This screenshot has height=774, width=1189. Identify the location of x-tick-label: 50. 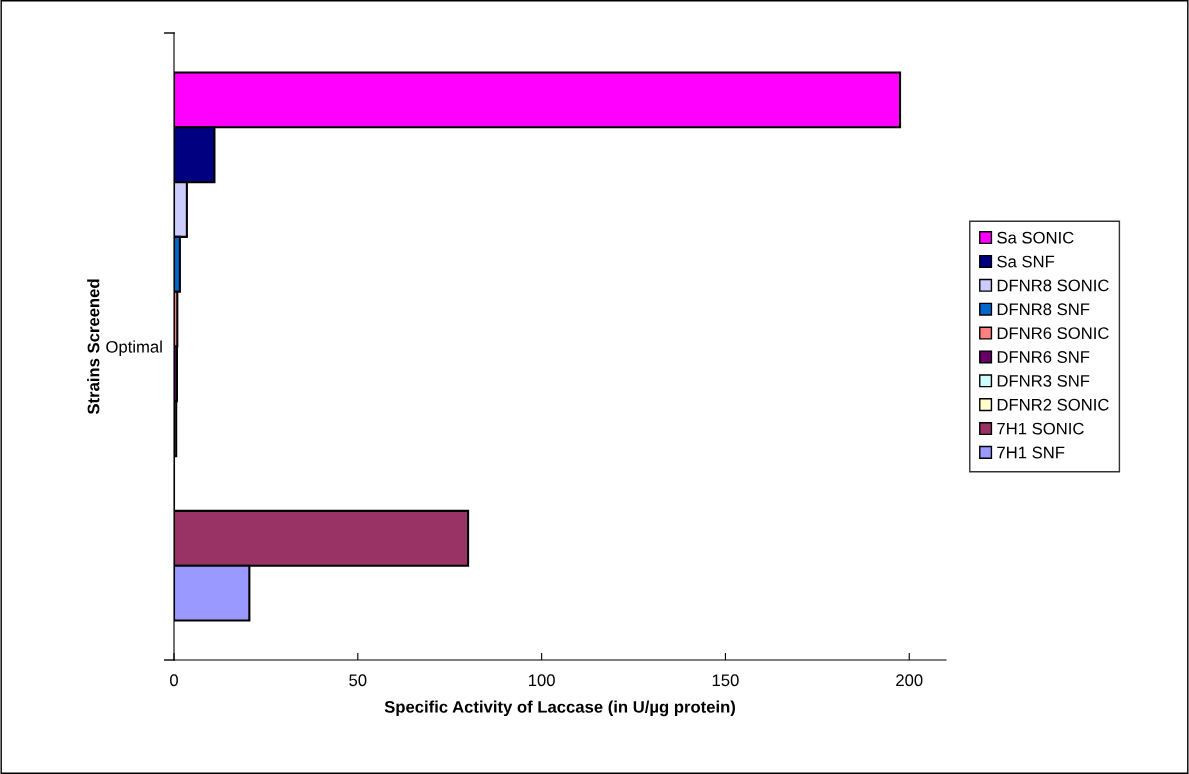
(358, 680).